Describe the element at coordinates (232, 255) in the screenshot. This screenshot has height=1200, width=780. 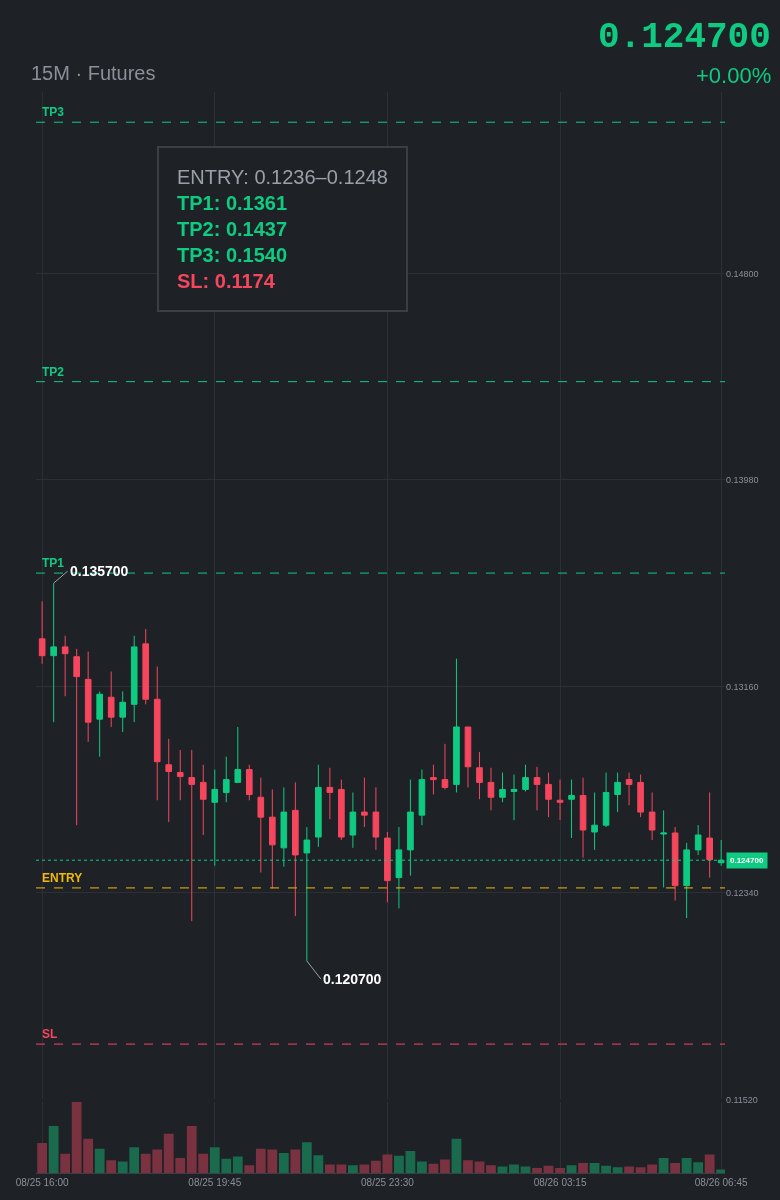
I see `annotation: TP3: 0.1540` at that location.